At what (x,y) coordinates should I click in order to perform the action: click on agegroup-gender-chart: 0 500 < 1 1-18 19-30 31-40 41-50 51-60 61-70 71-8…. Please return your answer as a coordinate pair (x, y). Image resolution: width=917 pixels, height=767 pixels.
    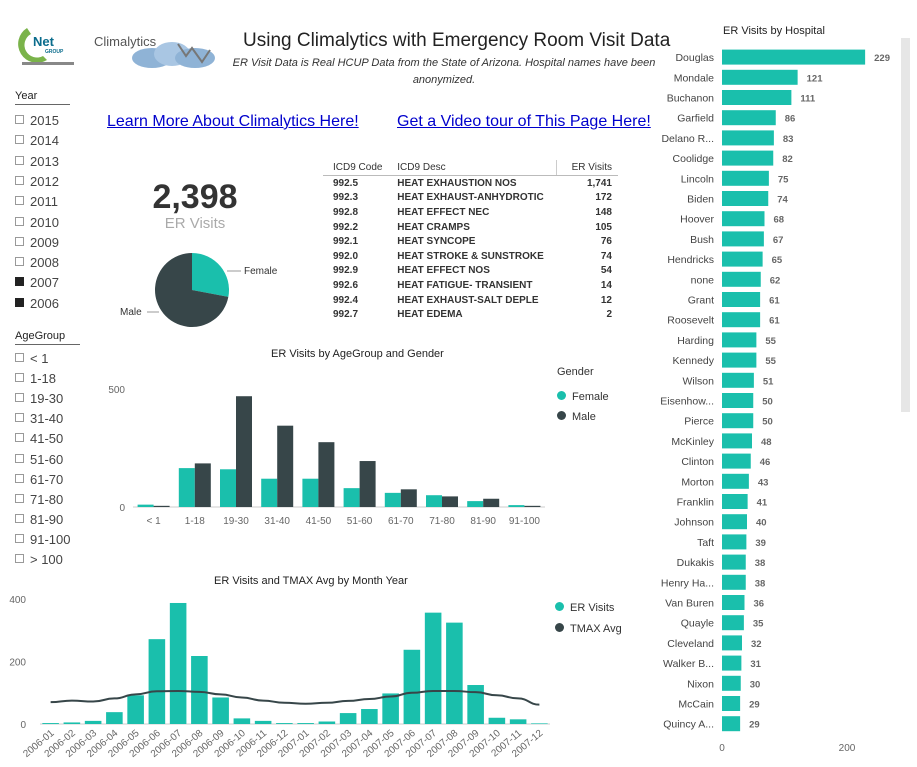
    Looking at the image, I should click on (325, 450).